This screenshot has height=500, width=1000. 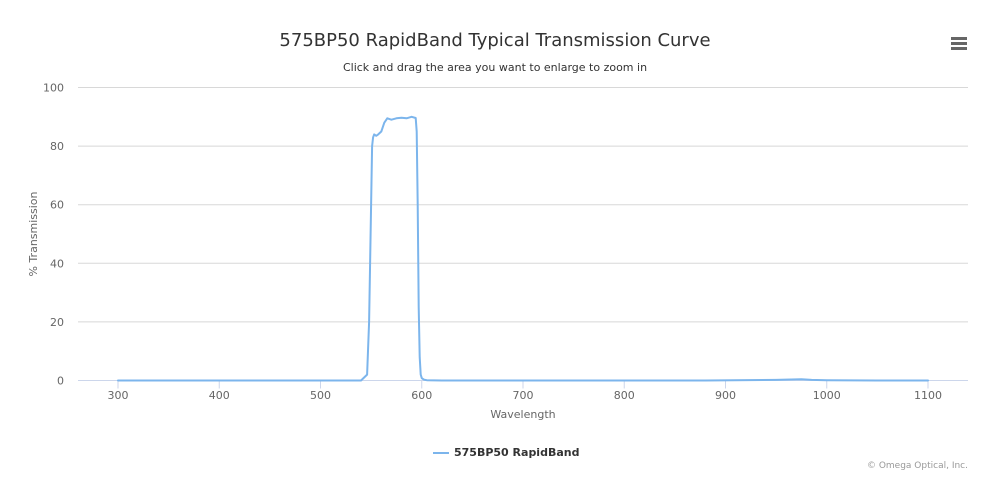 I want to click on y-tick-label: 60, so click(x=57, y=205).